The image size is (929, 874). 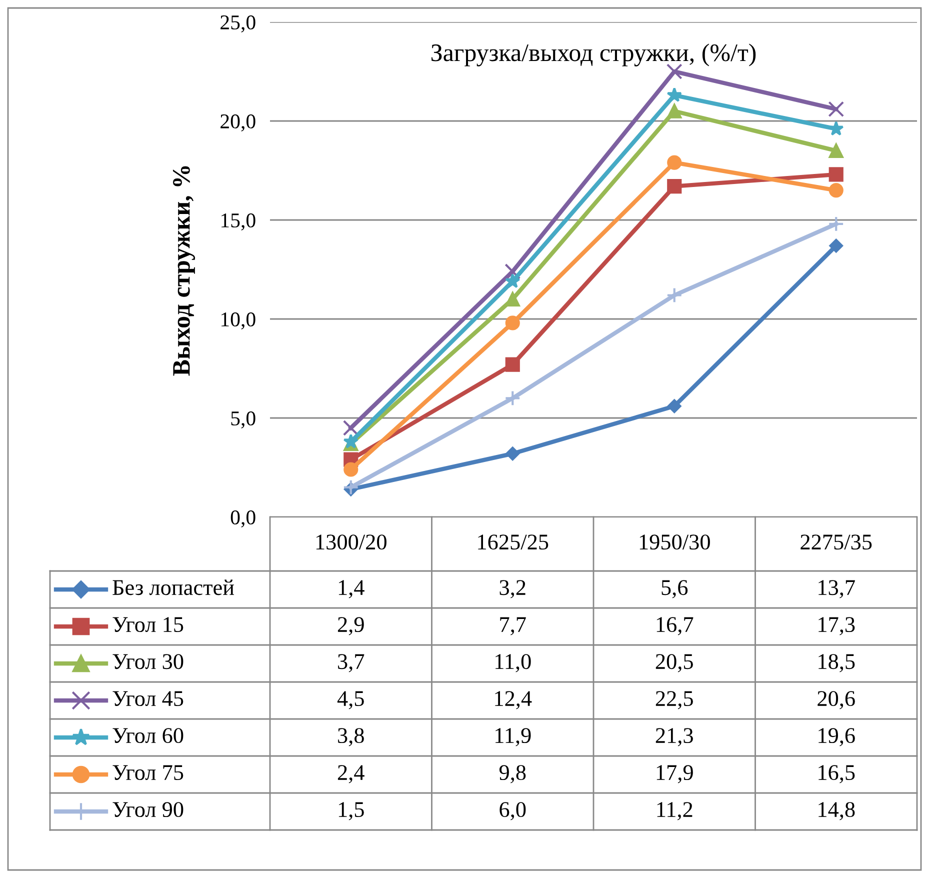 What do you see at coordinates (350, 700) in the screenshot?
I see `data-label: 4,5` at bounding box center [350, 700].